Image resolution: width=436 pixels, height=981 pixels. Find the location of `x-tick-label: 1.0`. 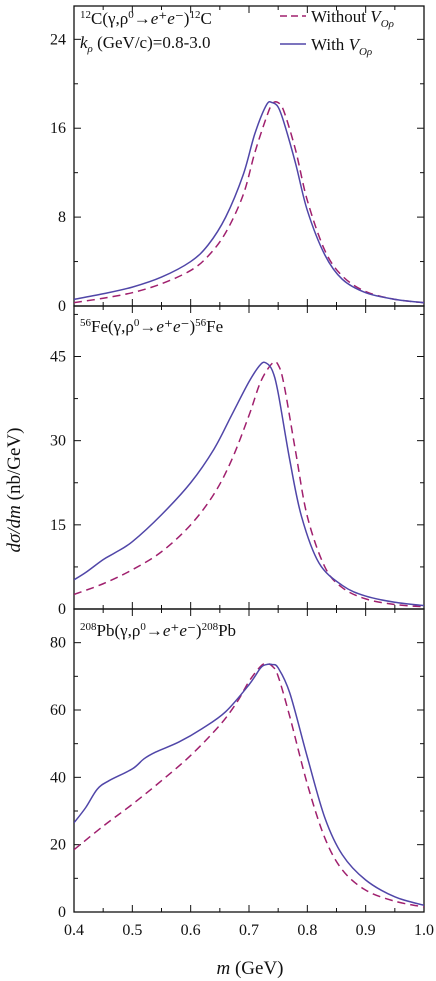

x-tick-label: 1.0 is located at coordinates (424, 930).